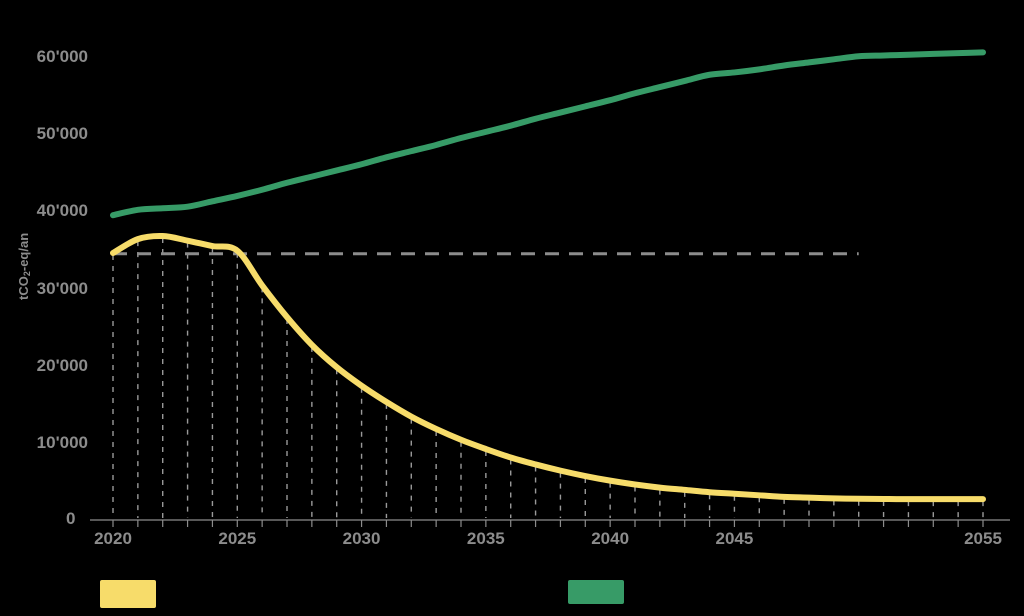 This screenshot has width=1024, height=616. What do you see at coordinates (27, 274) in the screenshot?
I see `y-axis-title-subscript: 2` at bounding box center [27, 274].